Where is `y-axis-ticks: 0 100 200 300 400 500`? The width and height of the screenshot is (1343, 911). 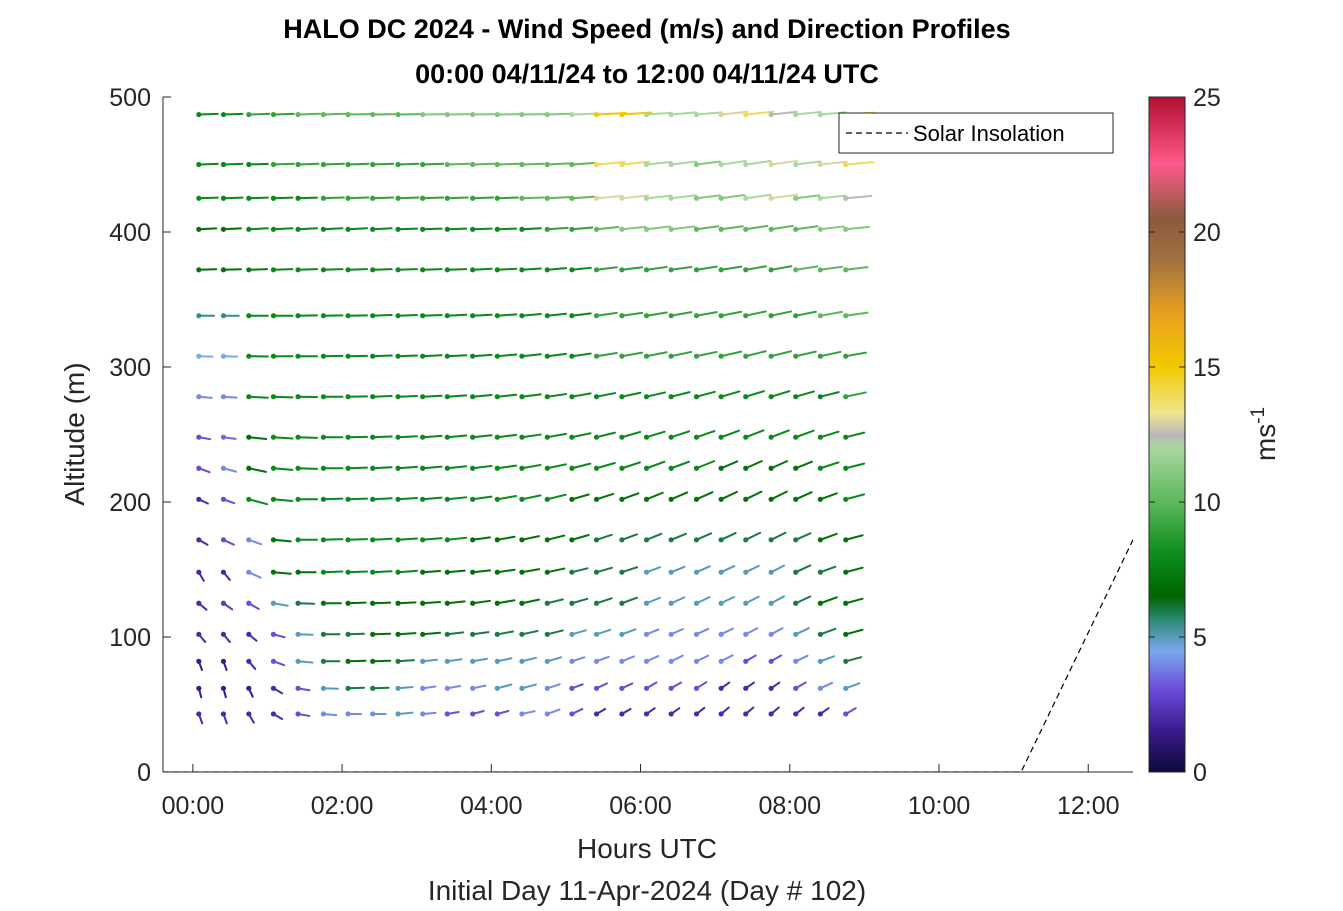
y-axis-ticks: 0 100 200 300 400 500 is located at coordinates (140, 435).